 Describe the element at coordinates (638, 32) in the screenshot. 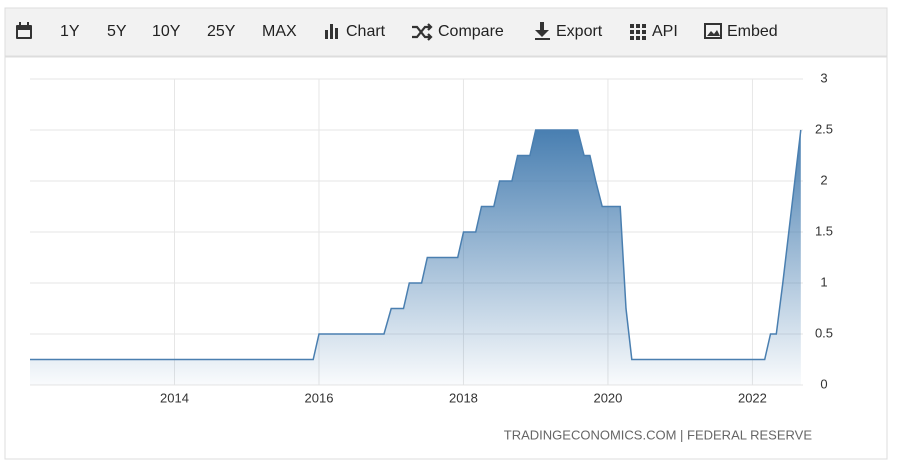

I see `api-icon` at that location.